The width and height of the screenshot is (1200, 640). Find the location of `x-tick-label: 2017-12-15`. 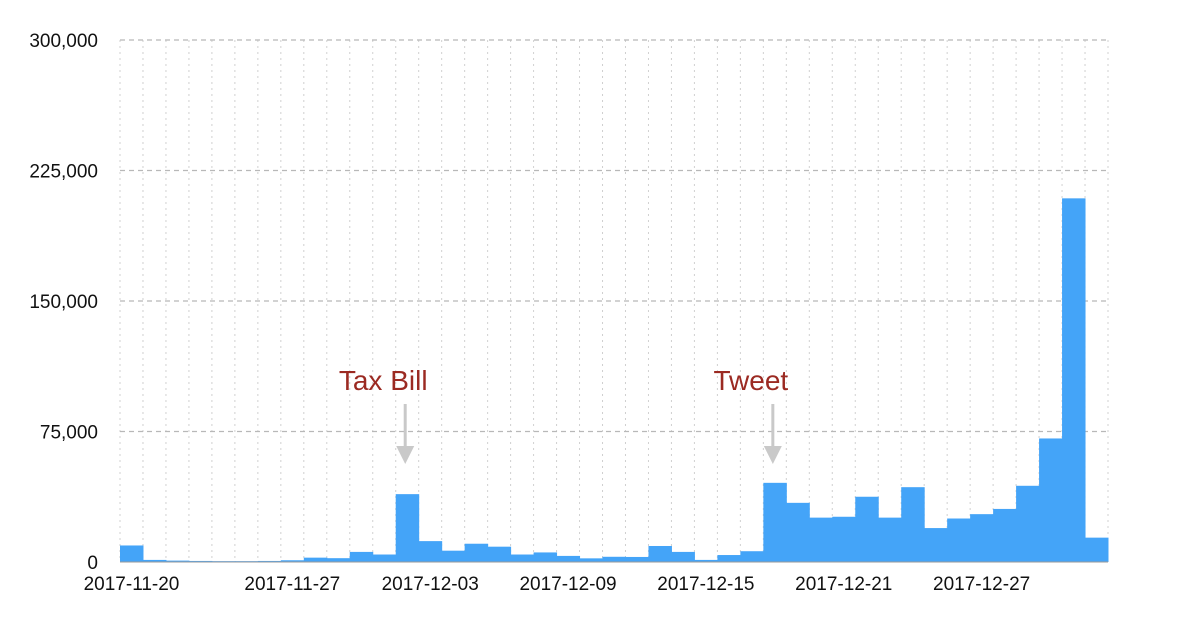

x-tick-label: 2017-12-15 is located at coordinates (705, 584).